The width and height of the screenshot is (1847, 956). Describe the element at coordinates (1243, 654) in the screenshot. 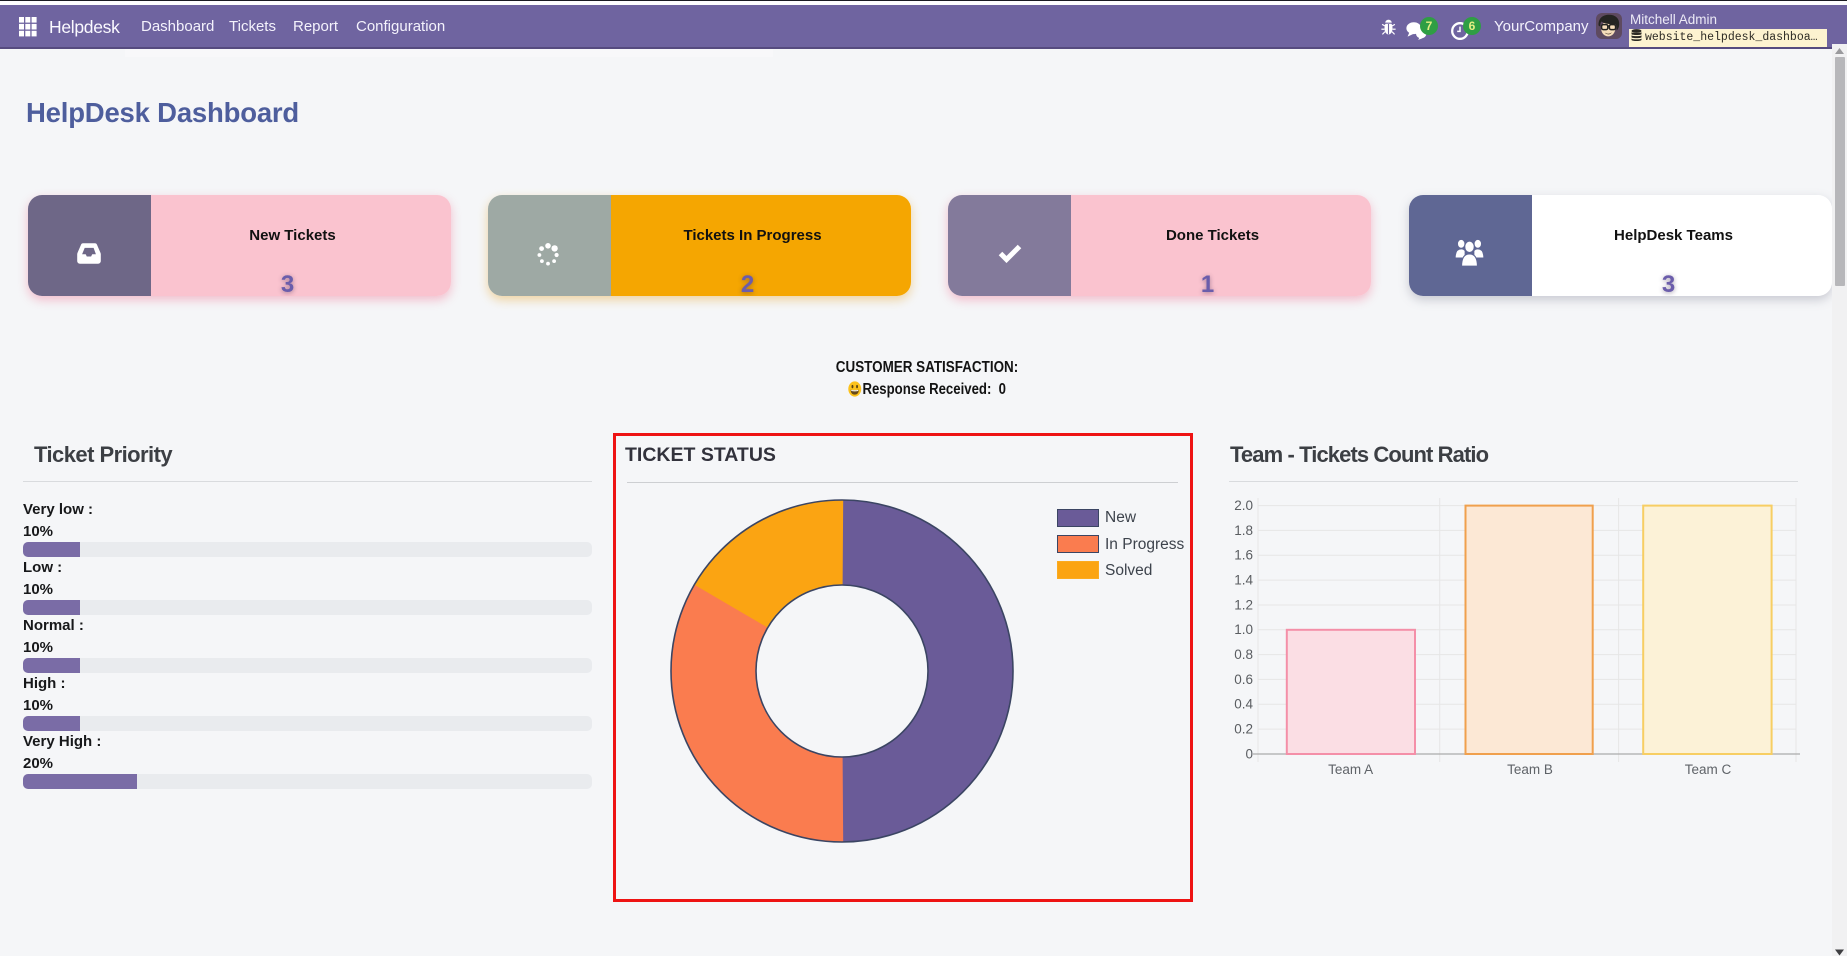

I see `svg-text: 0.8` at that location.